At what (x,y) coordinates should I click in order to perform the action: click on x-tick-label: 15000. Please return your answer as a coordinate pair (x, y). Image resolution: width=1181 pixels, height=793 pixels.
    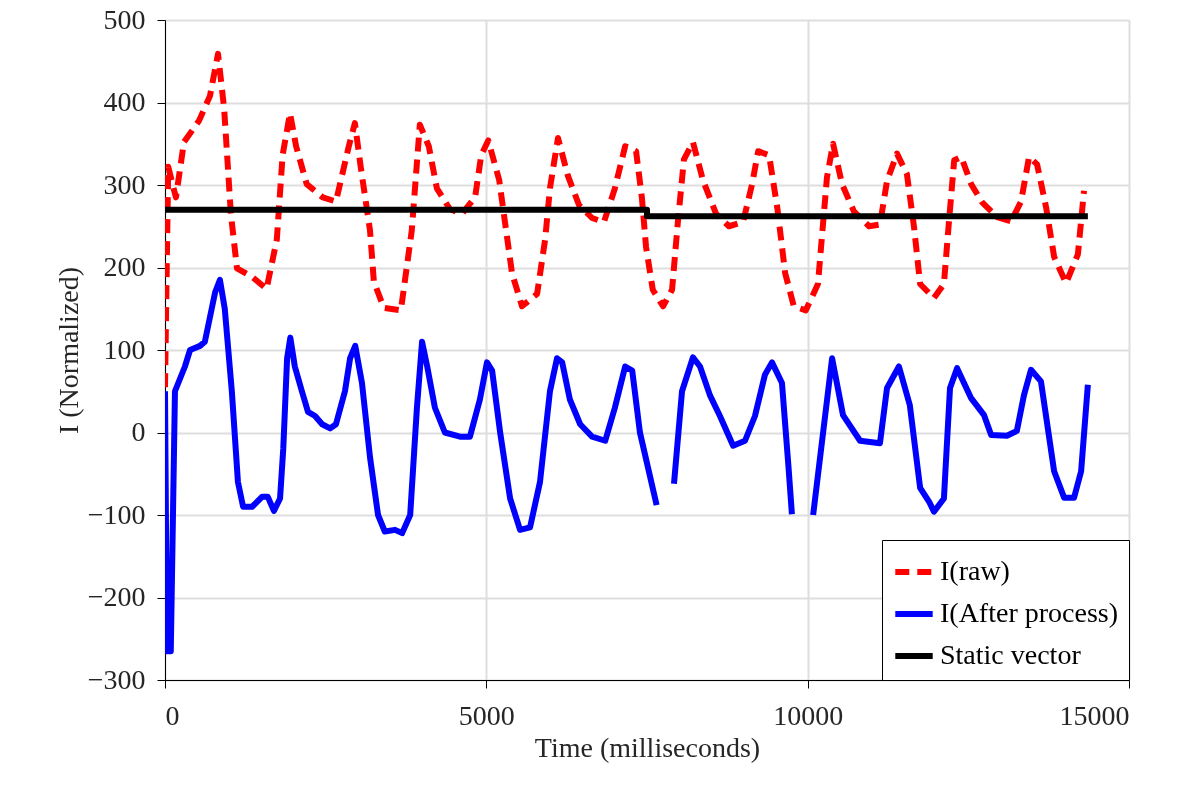
    Looking at the image, I should click on (1094, 715).